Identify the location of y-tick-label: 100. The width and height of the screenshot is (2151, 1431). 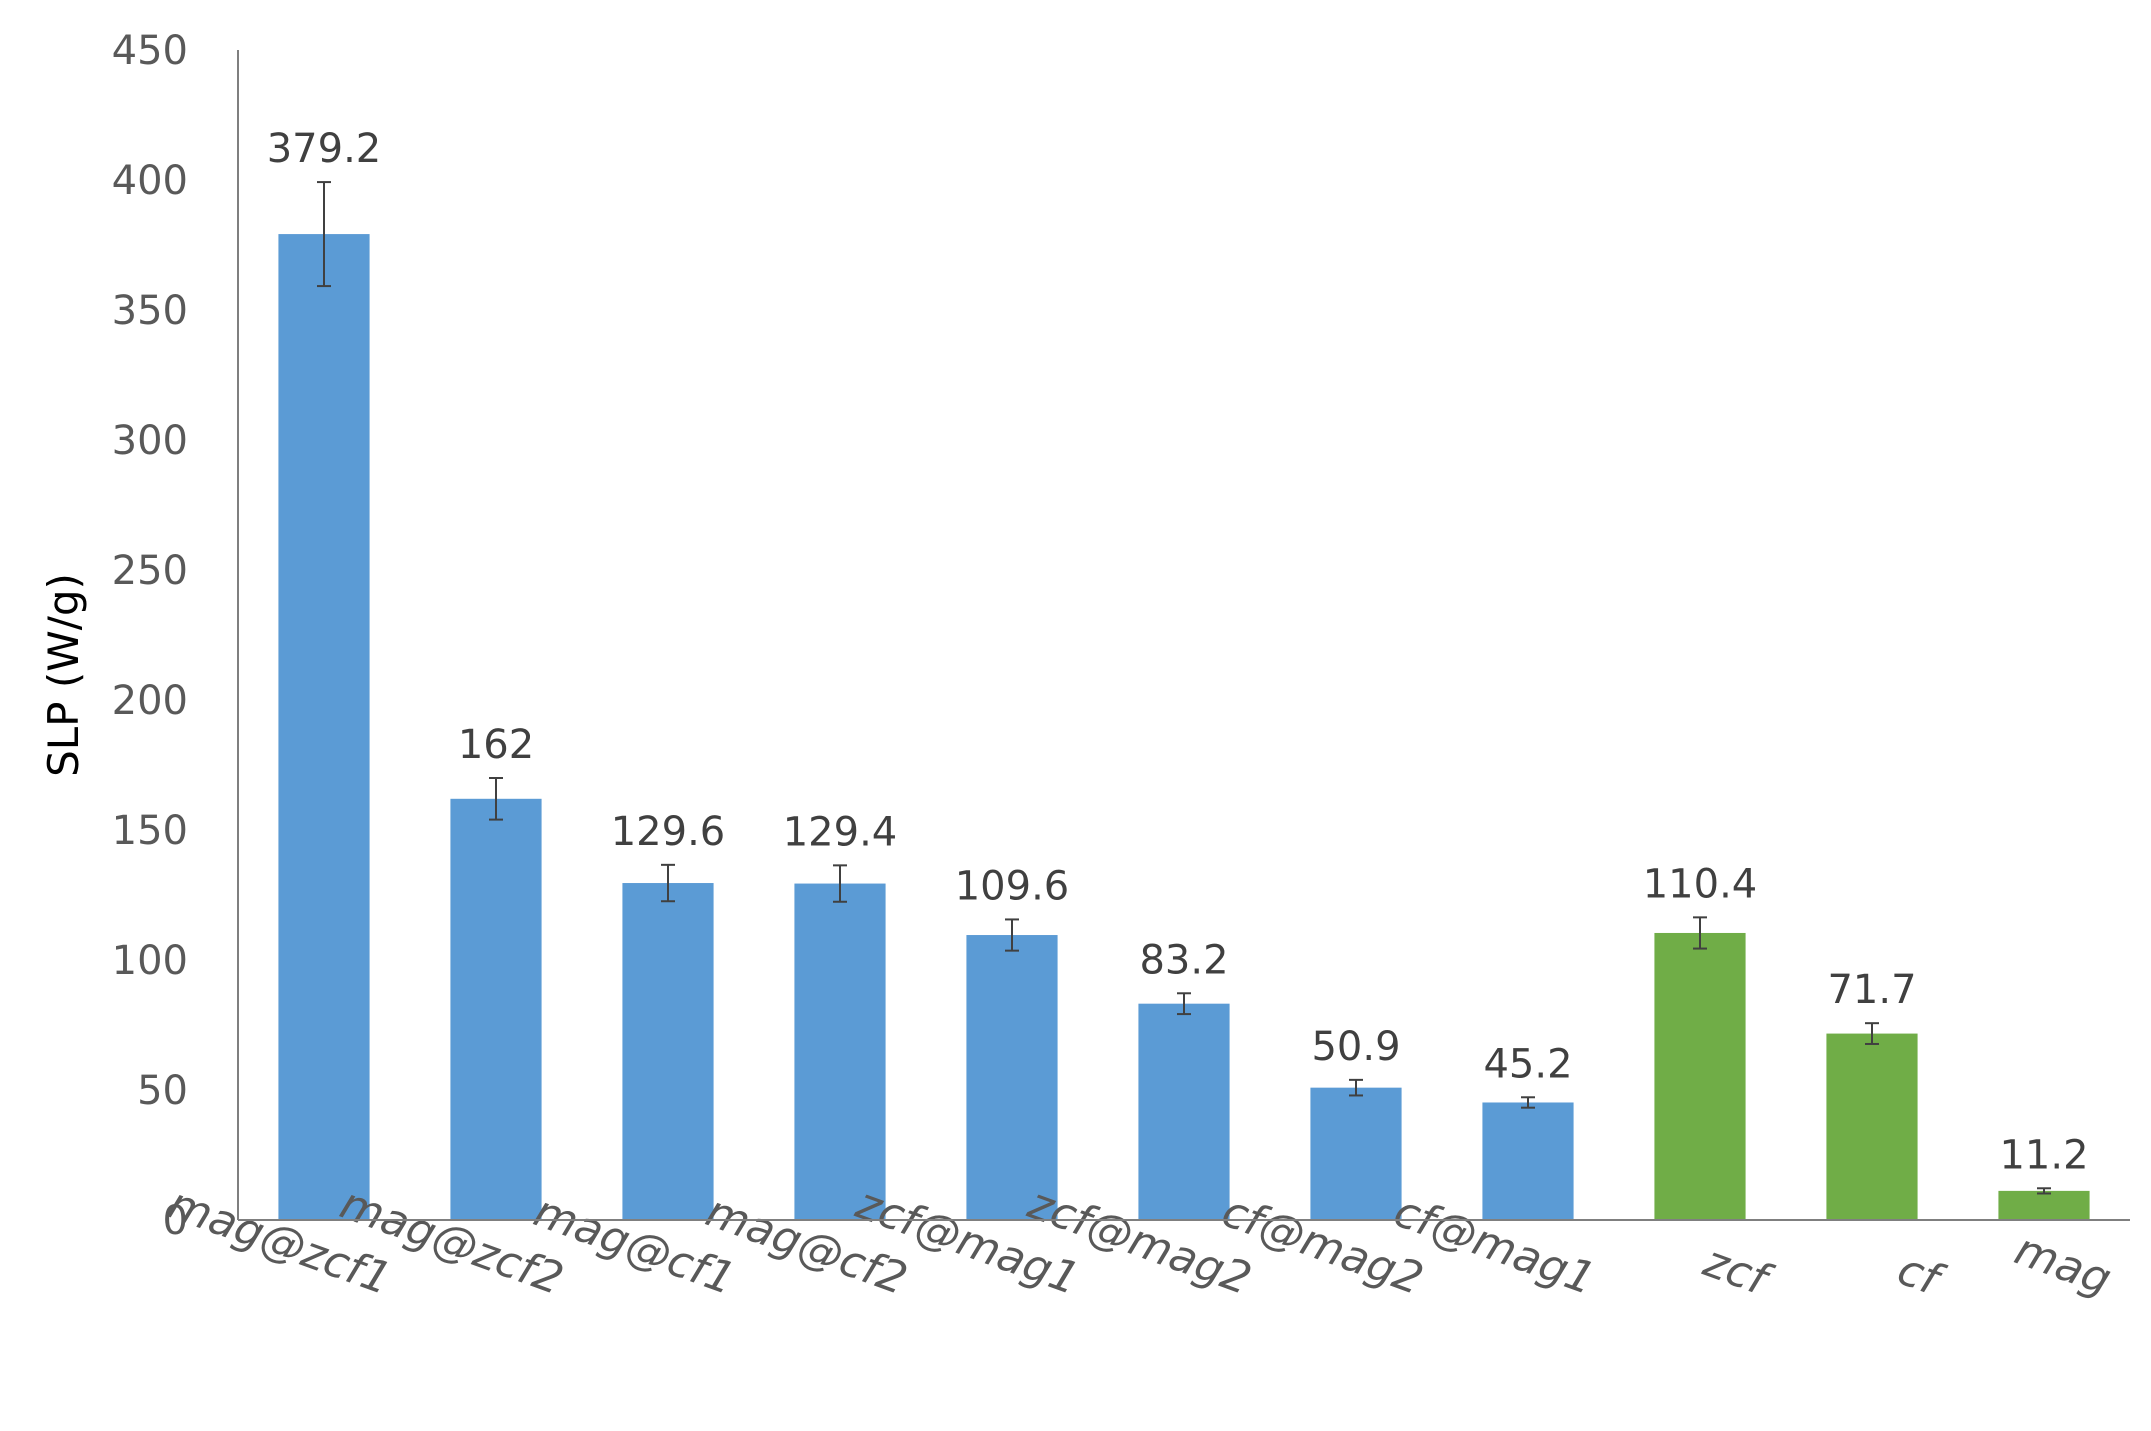
(150, 961).